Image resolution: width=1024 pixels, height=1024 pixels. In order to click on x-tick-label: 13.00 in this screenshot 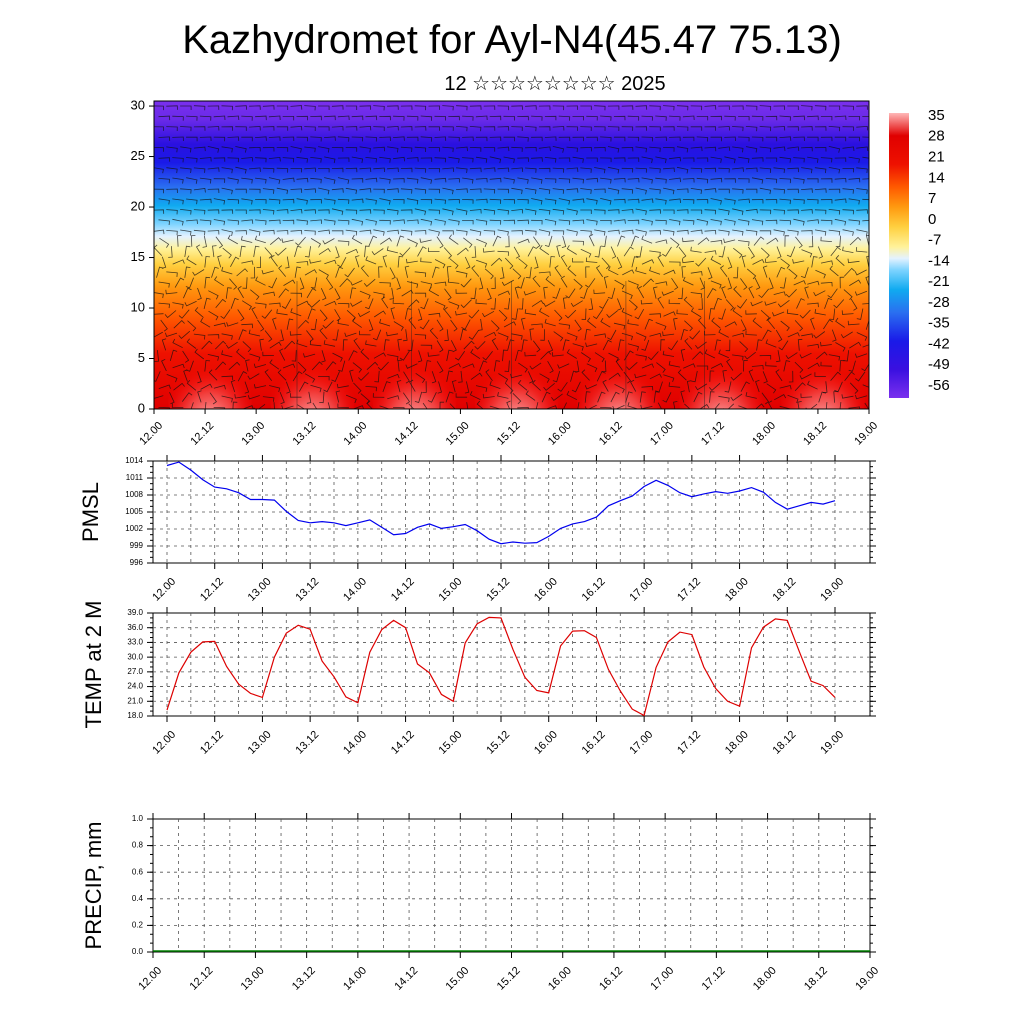, I will do `click(260, 590)`.